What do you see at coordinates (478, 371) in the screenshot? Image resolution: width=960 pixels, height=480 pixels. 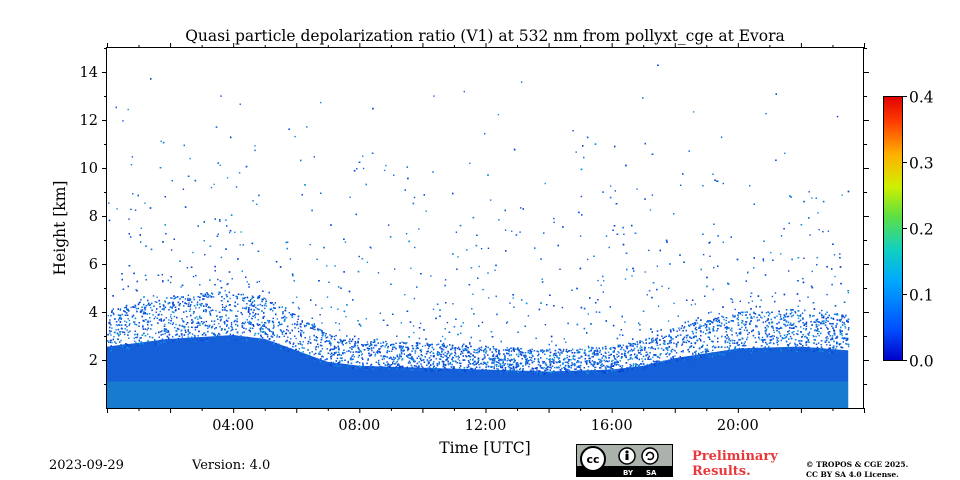 I see `dense-aerosol-layer` at bounding box center [478, 371].